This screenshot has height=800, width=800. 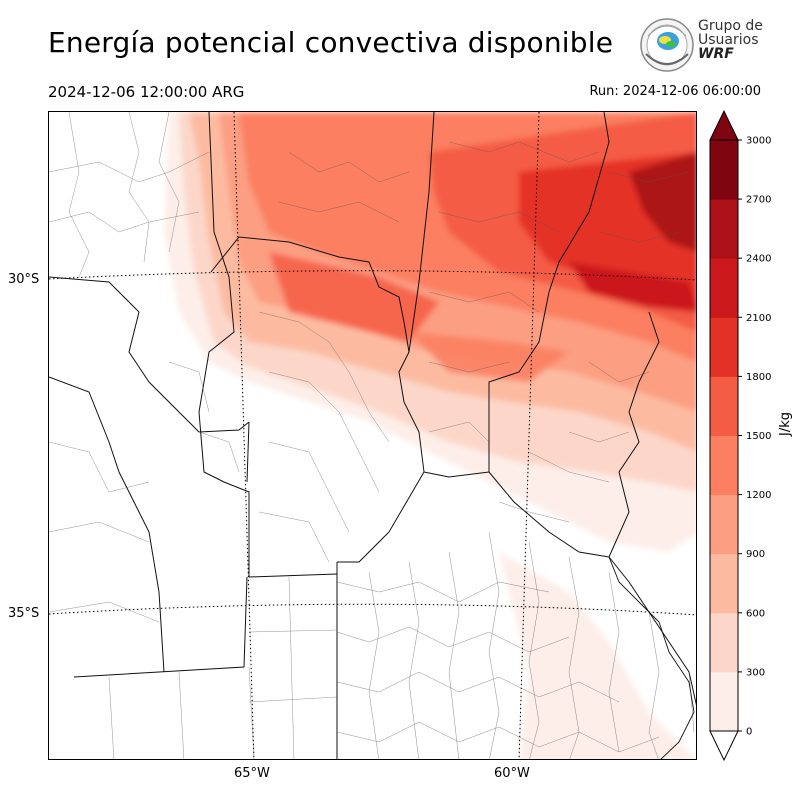 I want to click on colorbar-tick-label: 2400, so click(x=758, y=259).